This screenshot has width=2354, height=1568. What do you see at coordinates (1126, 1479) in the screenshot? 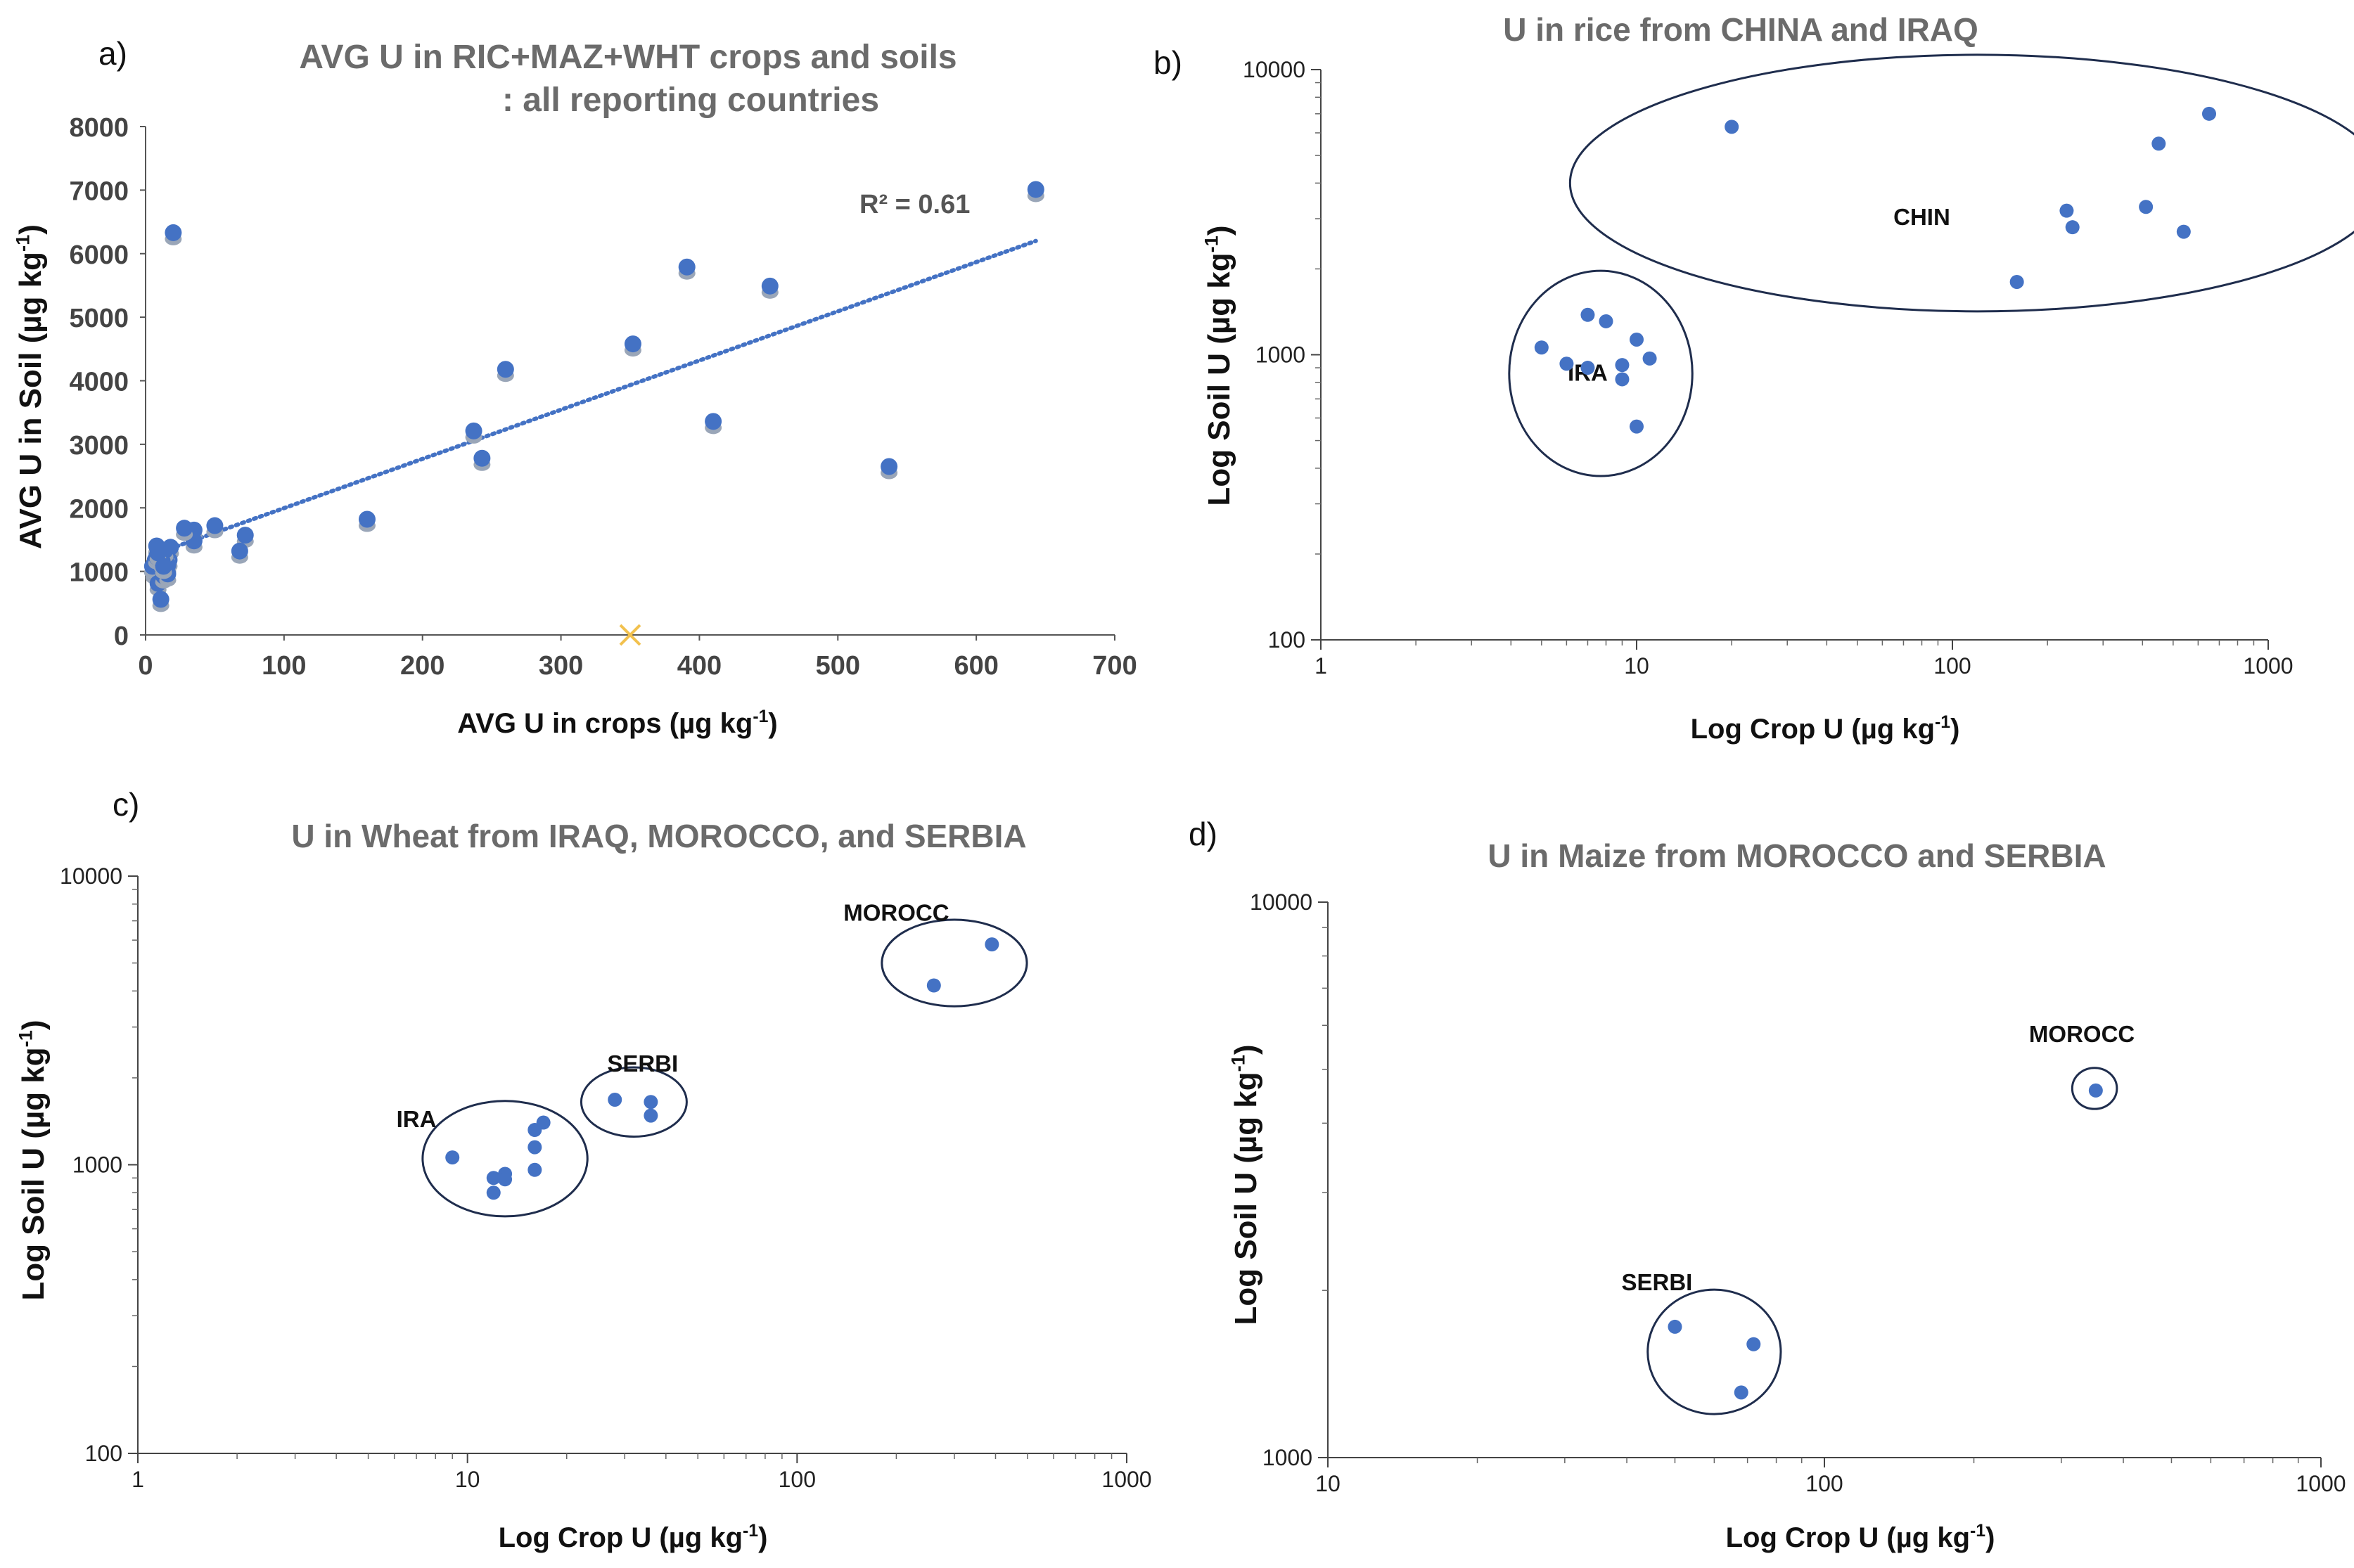
I see `x-tick-label-c: 1000` at bounding box center [1126, 1479].